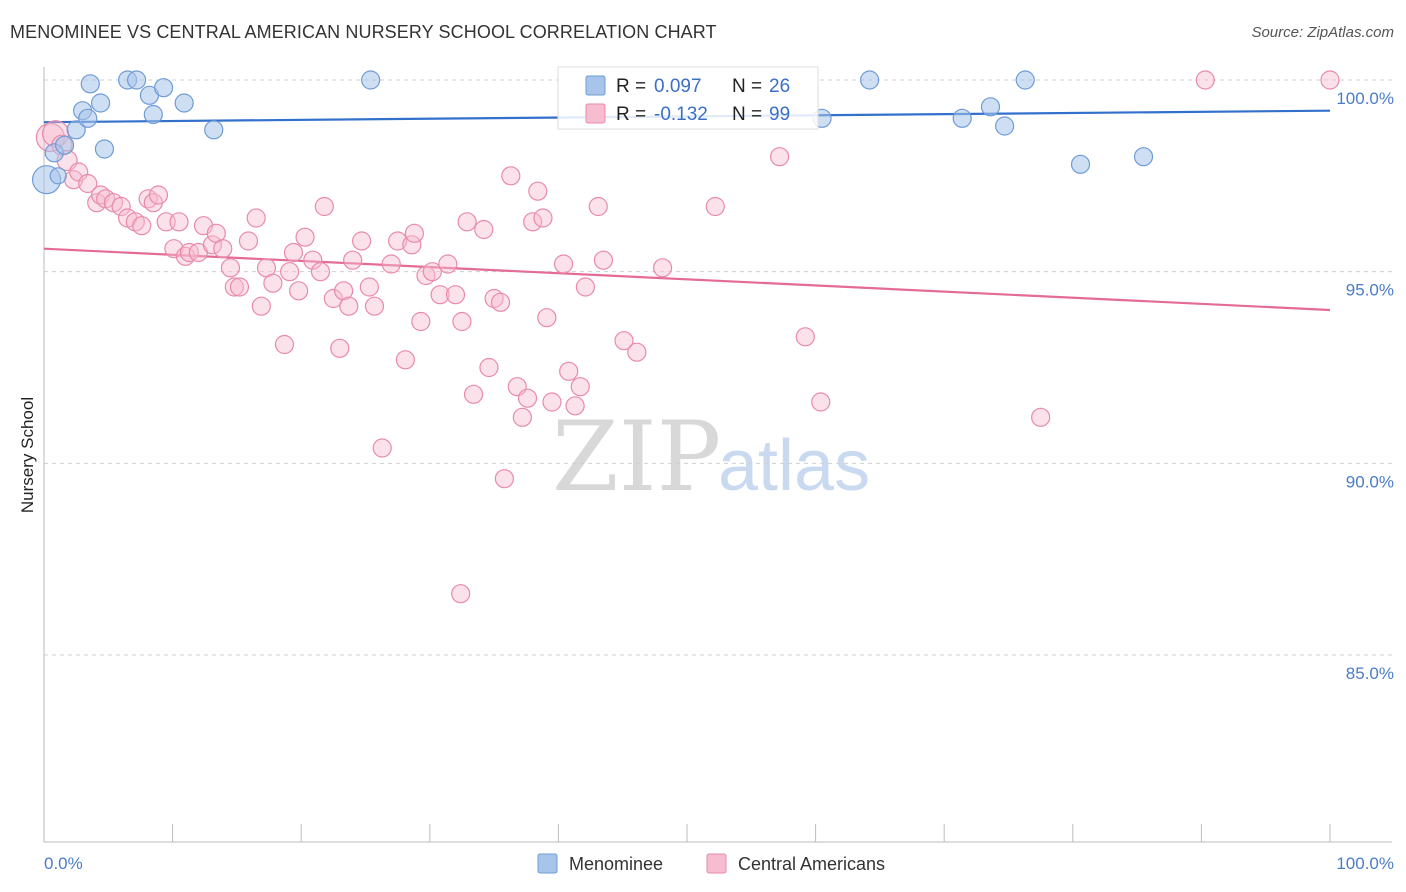  What do you see at coordinates (779, 86) in the screenshot?
I see `legend-n-value-0: 26` at bounding box center [779, 86].